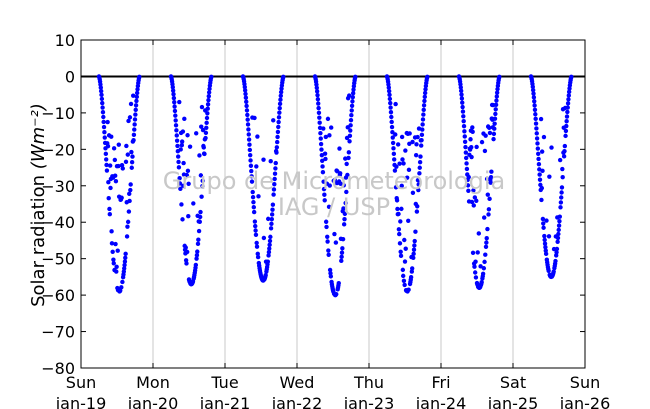 The width and height of the screenshot is (650, 409). Describe the element at coordinates (585, 382) in the screenshot. I see `x-tick-day: Sun` at that location.